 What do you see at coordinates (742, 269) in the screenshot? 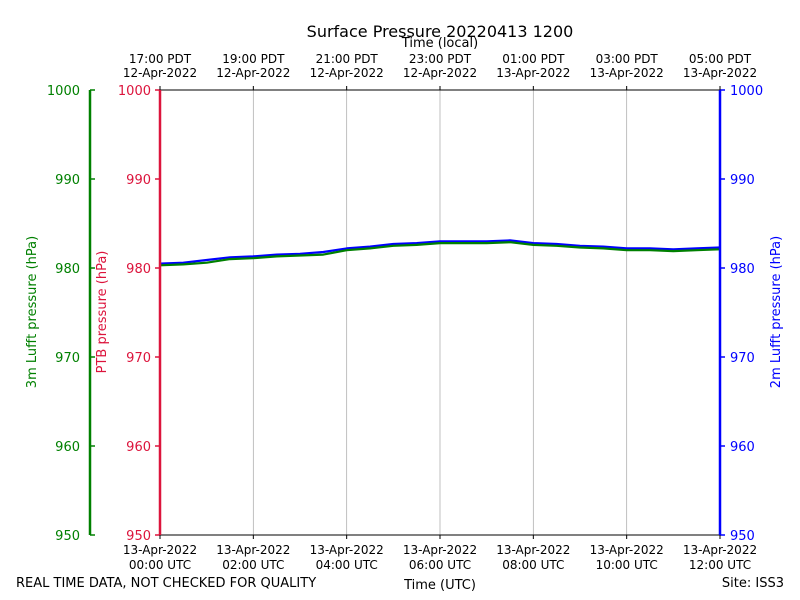
I see `y-tick-label-lufft2m: 980` at bounding box center [742, 269].